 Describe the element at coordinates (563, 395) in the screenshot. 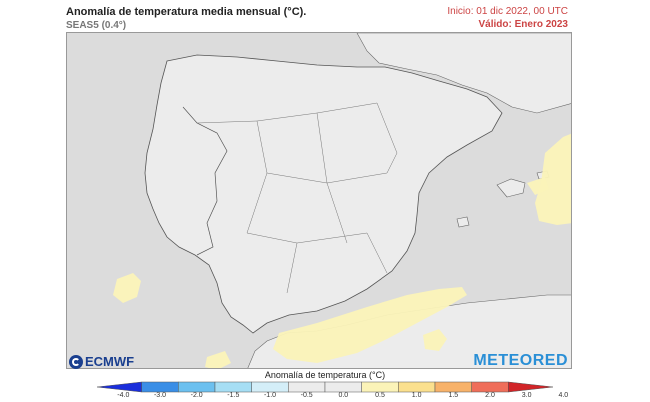

I see `colorbar-tick-label: 4.0` at that location.